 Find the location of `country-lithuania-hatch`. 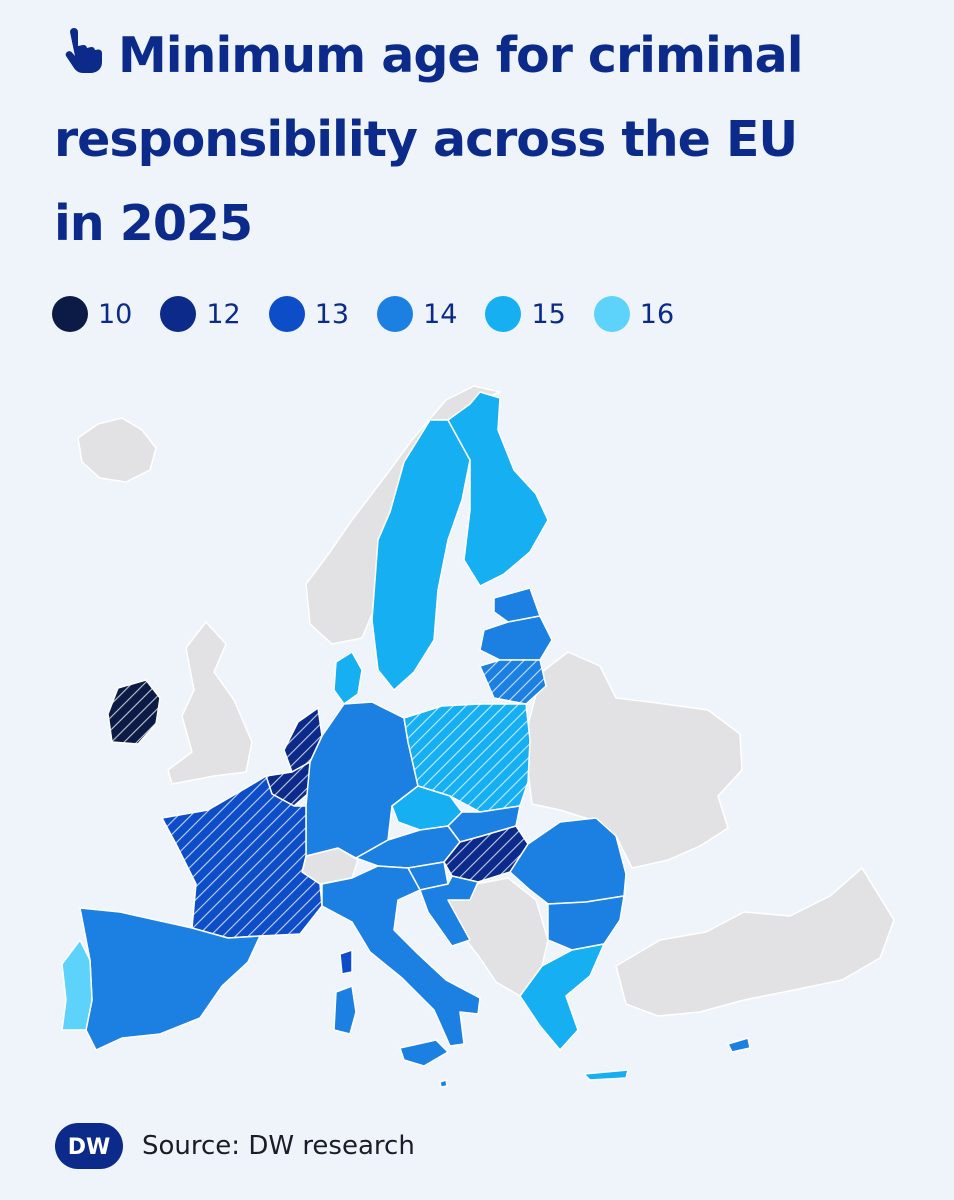

country-lithuania-hatch is located at coordinates (513, 682).